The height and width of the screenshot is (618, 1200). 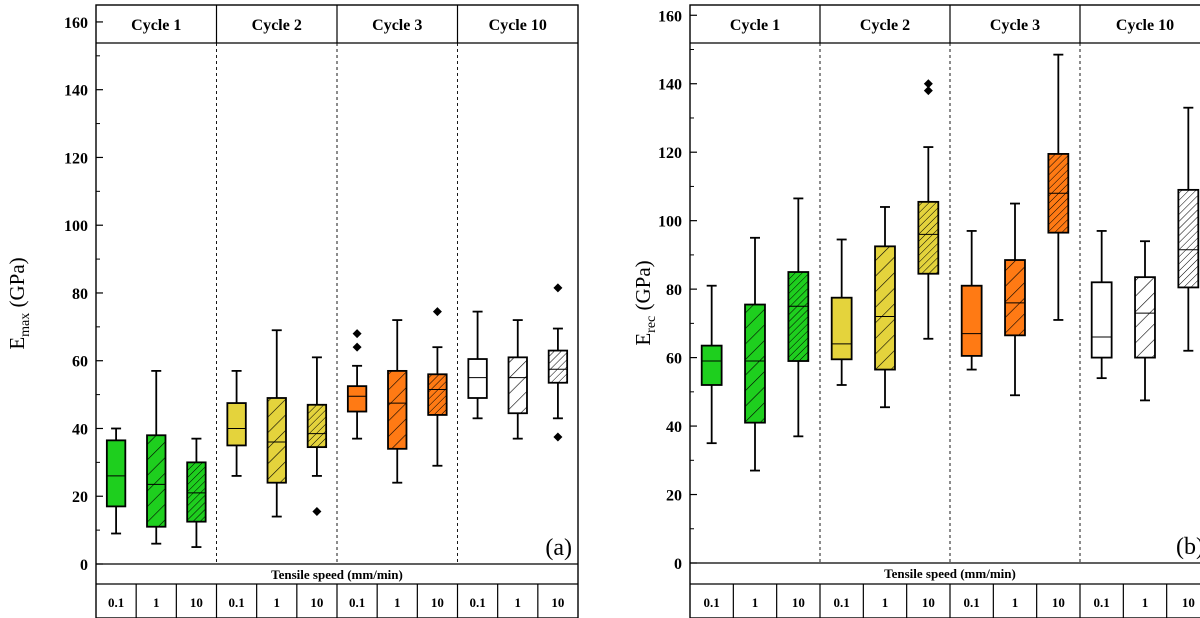 I want to click on y-tick-label: 120, so click(x=670, y=153).